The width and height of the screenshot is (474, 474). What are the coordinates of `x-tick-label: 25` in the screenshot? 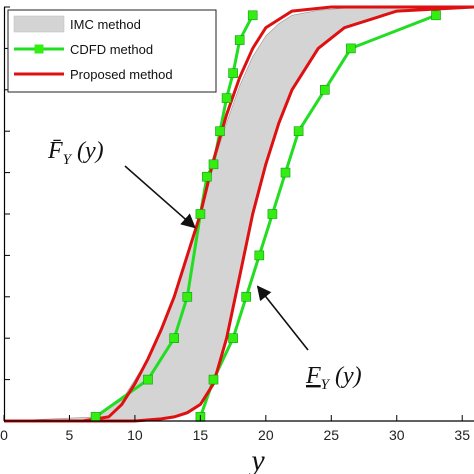 It's located at (332, 435).